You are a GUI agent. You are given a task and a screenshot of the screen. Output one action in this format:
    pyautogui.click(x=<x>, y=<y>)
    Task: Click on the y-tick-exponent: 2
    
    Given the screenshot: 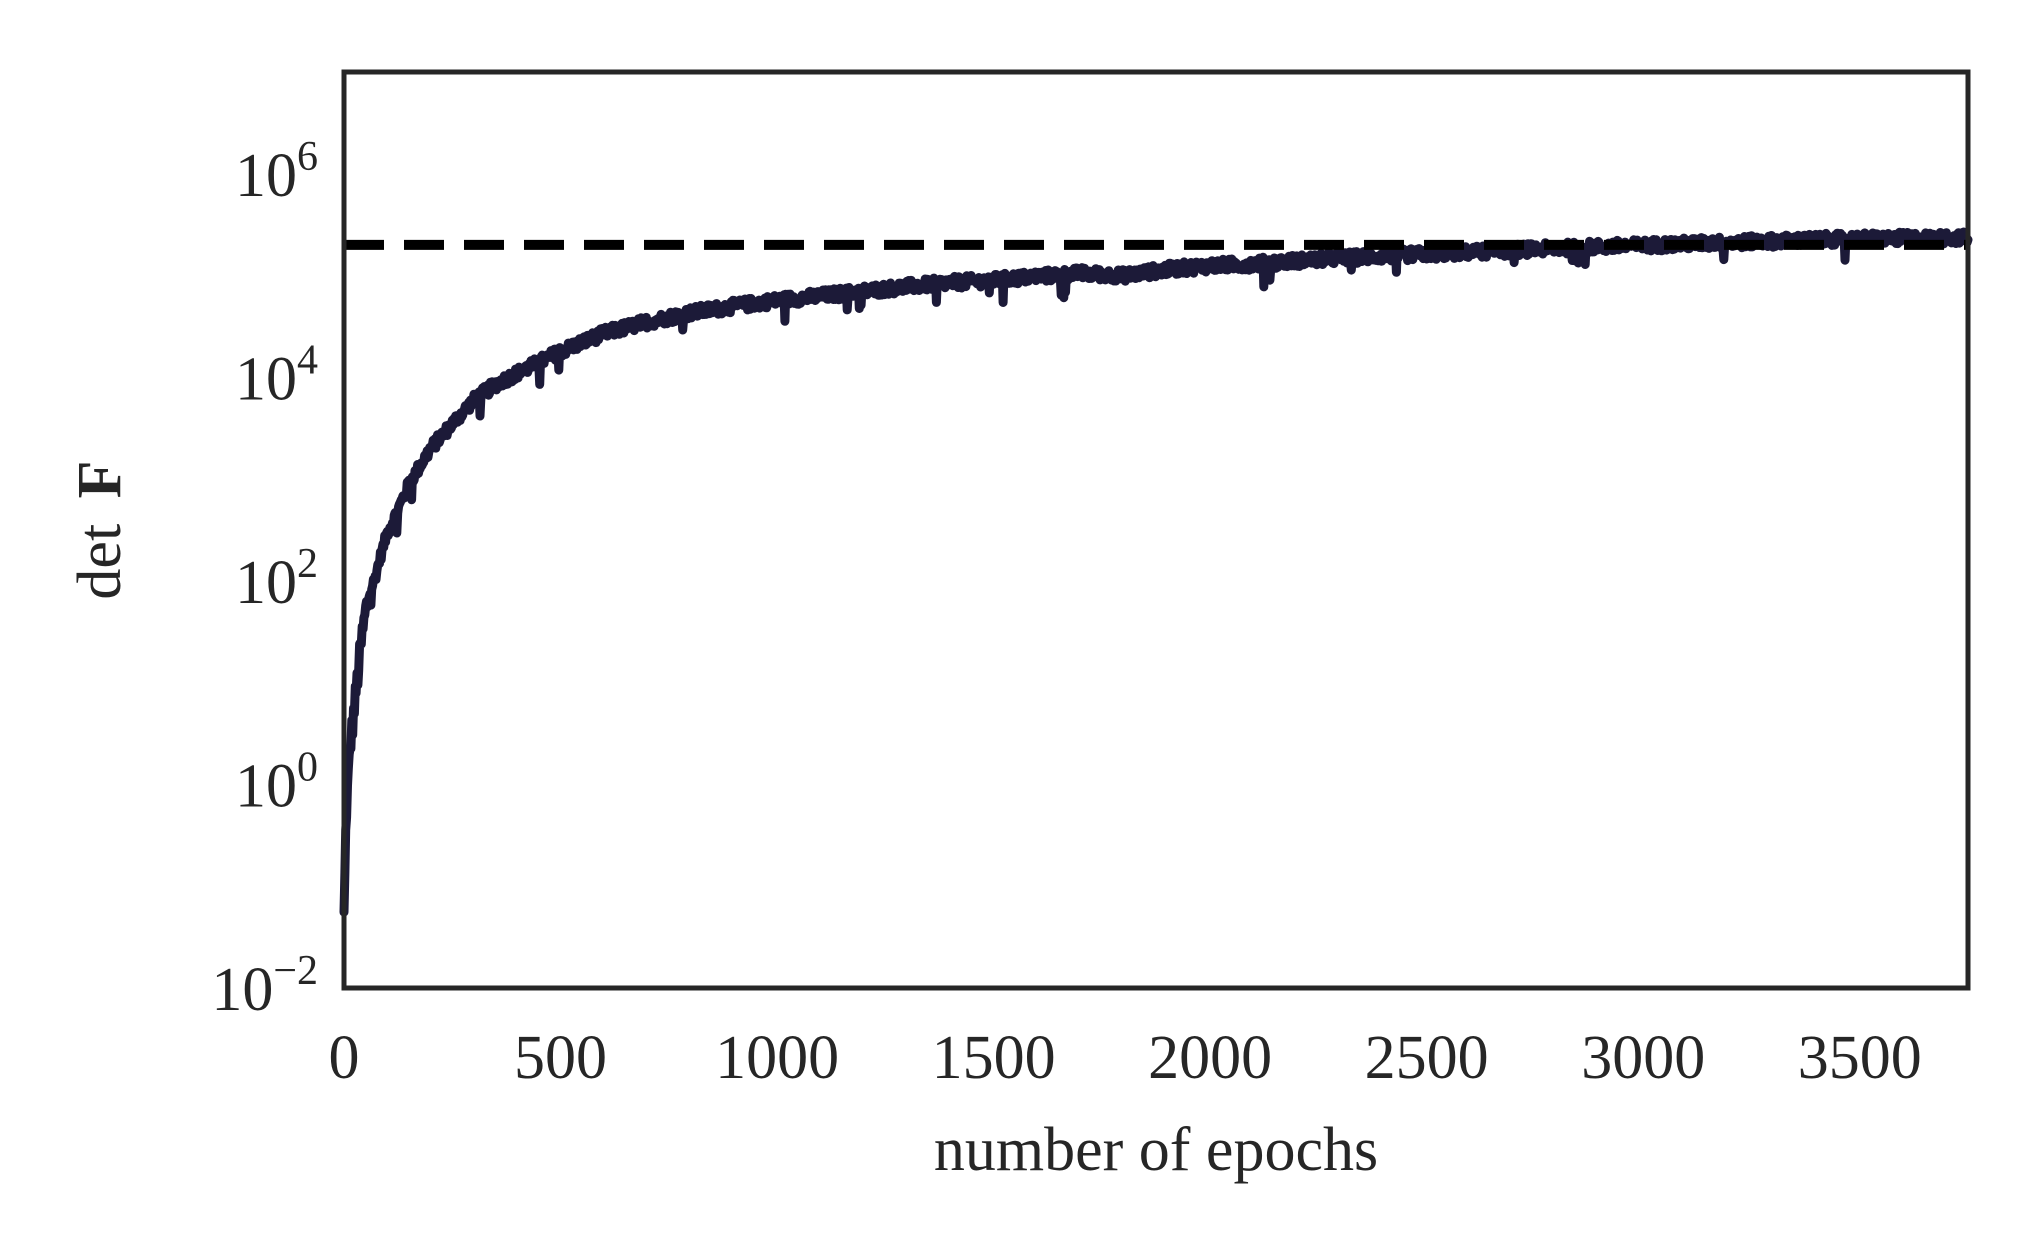 What is the action you would take?
    pyautogui.click(x=307, y=564)
    